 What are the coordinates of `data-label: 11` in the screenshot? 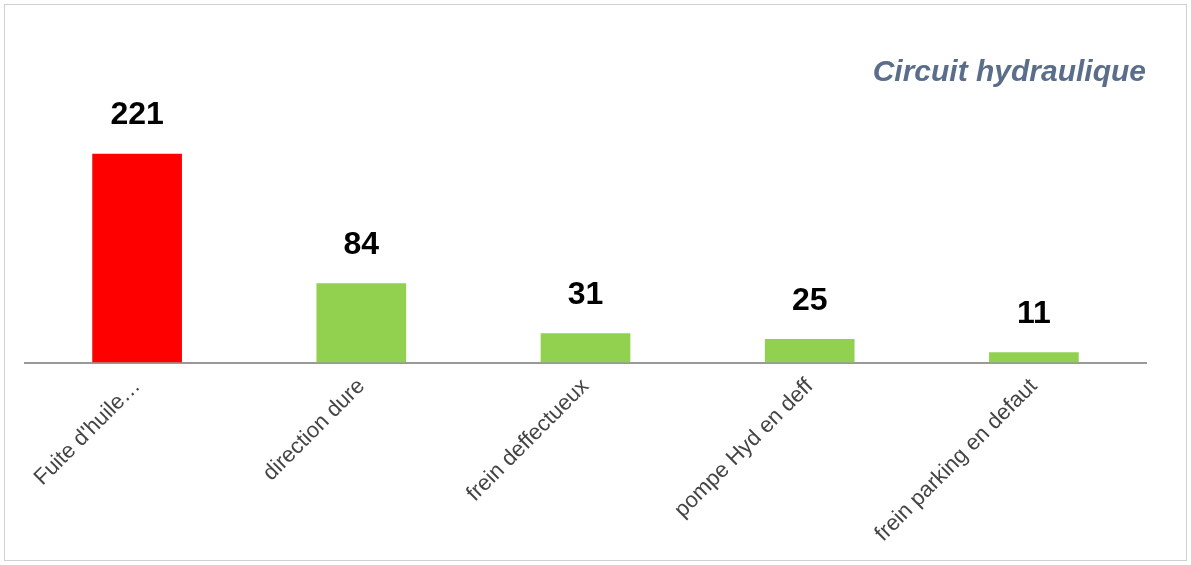 It's located at (1033, 311).